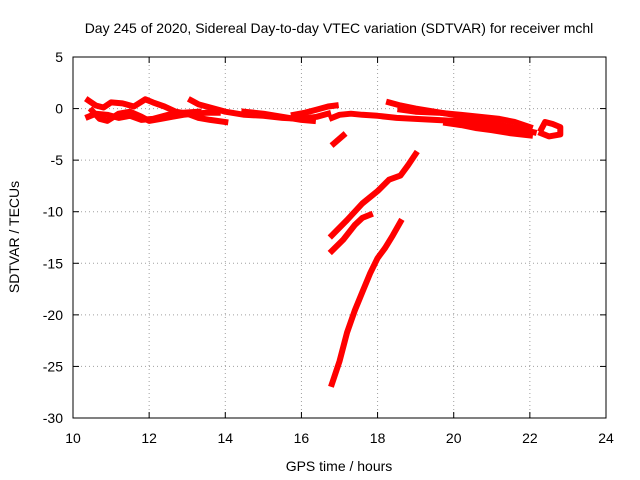 The image size is (640, 480). I want to click on y-tick-label: -30, so click(53, 418).